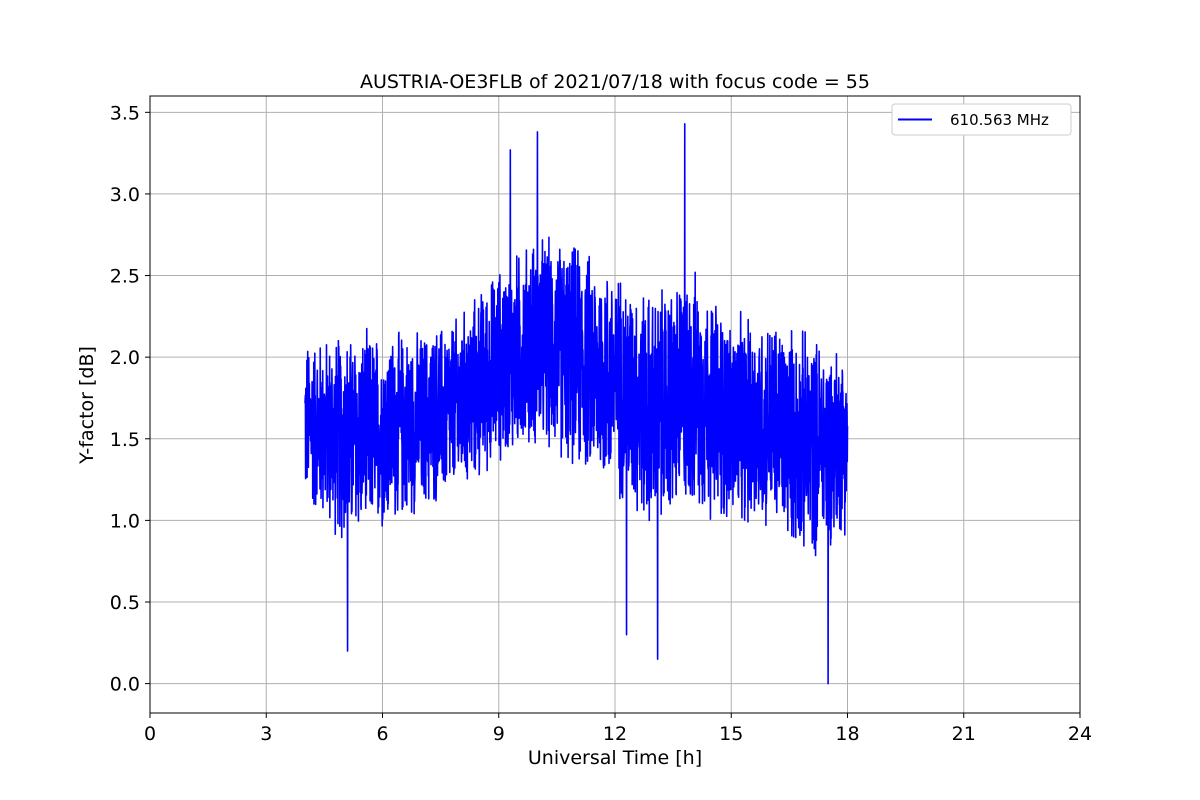 This screenshot has height=800, width=1200. Describe the element at coordinates (125, 358) in the screenshot. I see `y-tick-label: 2.0` at that location.